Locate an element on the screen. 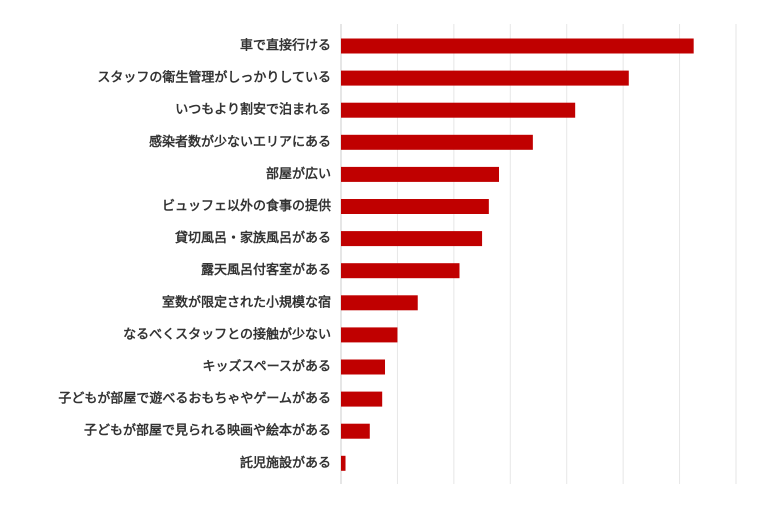 The height and width of the screenshot is (507, 760). category-label: ビュッフェ以外の食事の提供 is located at coordinates (246, 206).